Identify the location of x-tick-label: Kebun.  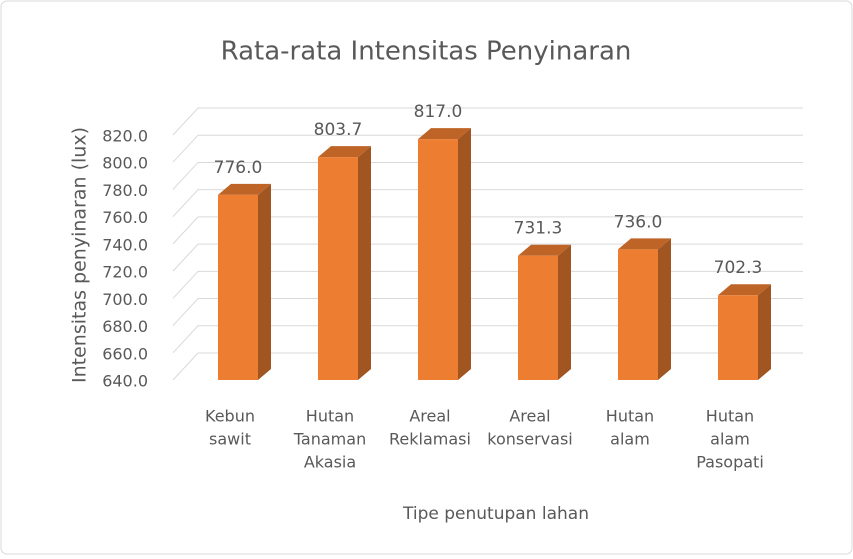
(230, 416).